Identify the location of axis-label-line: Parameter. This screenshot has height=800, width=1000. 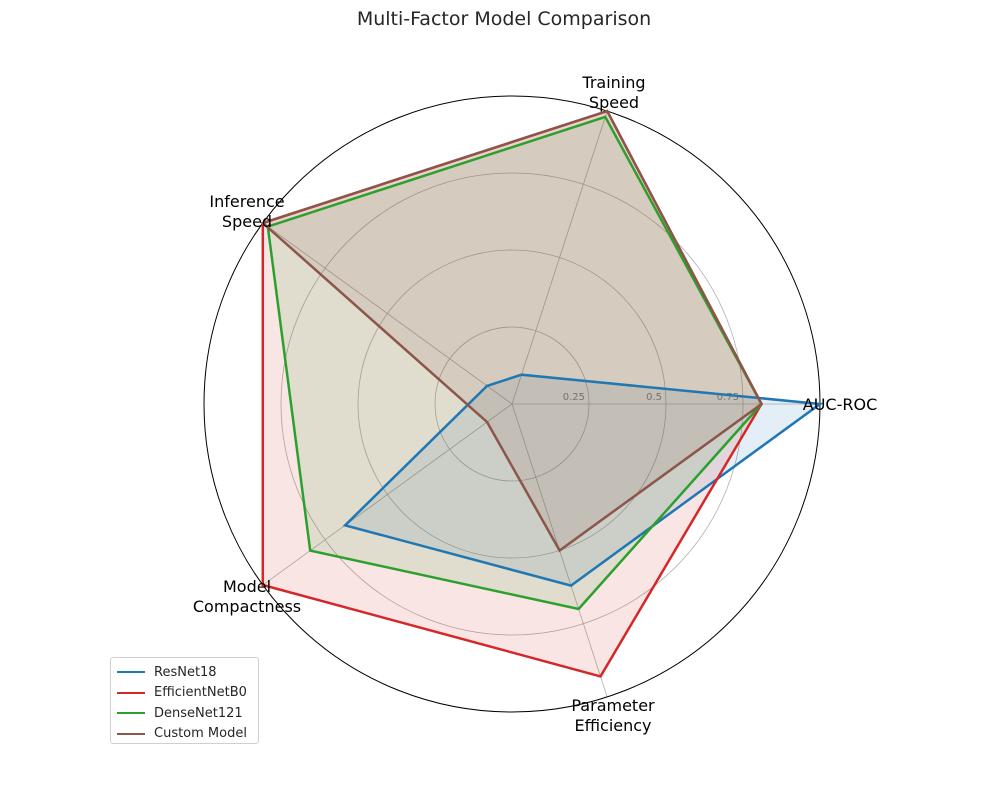
(613, 705).